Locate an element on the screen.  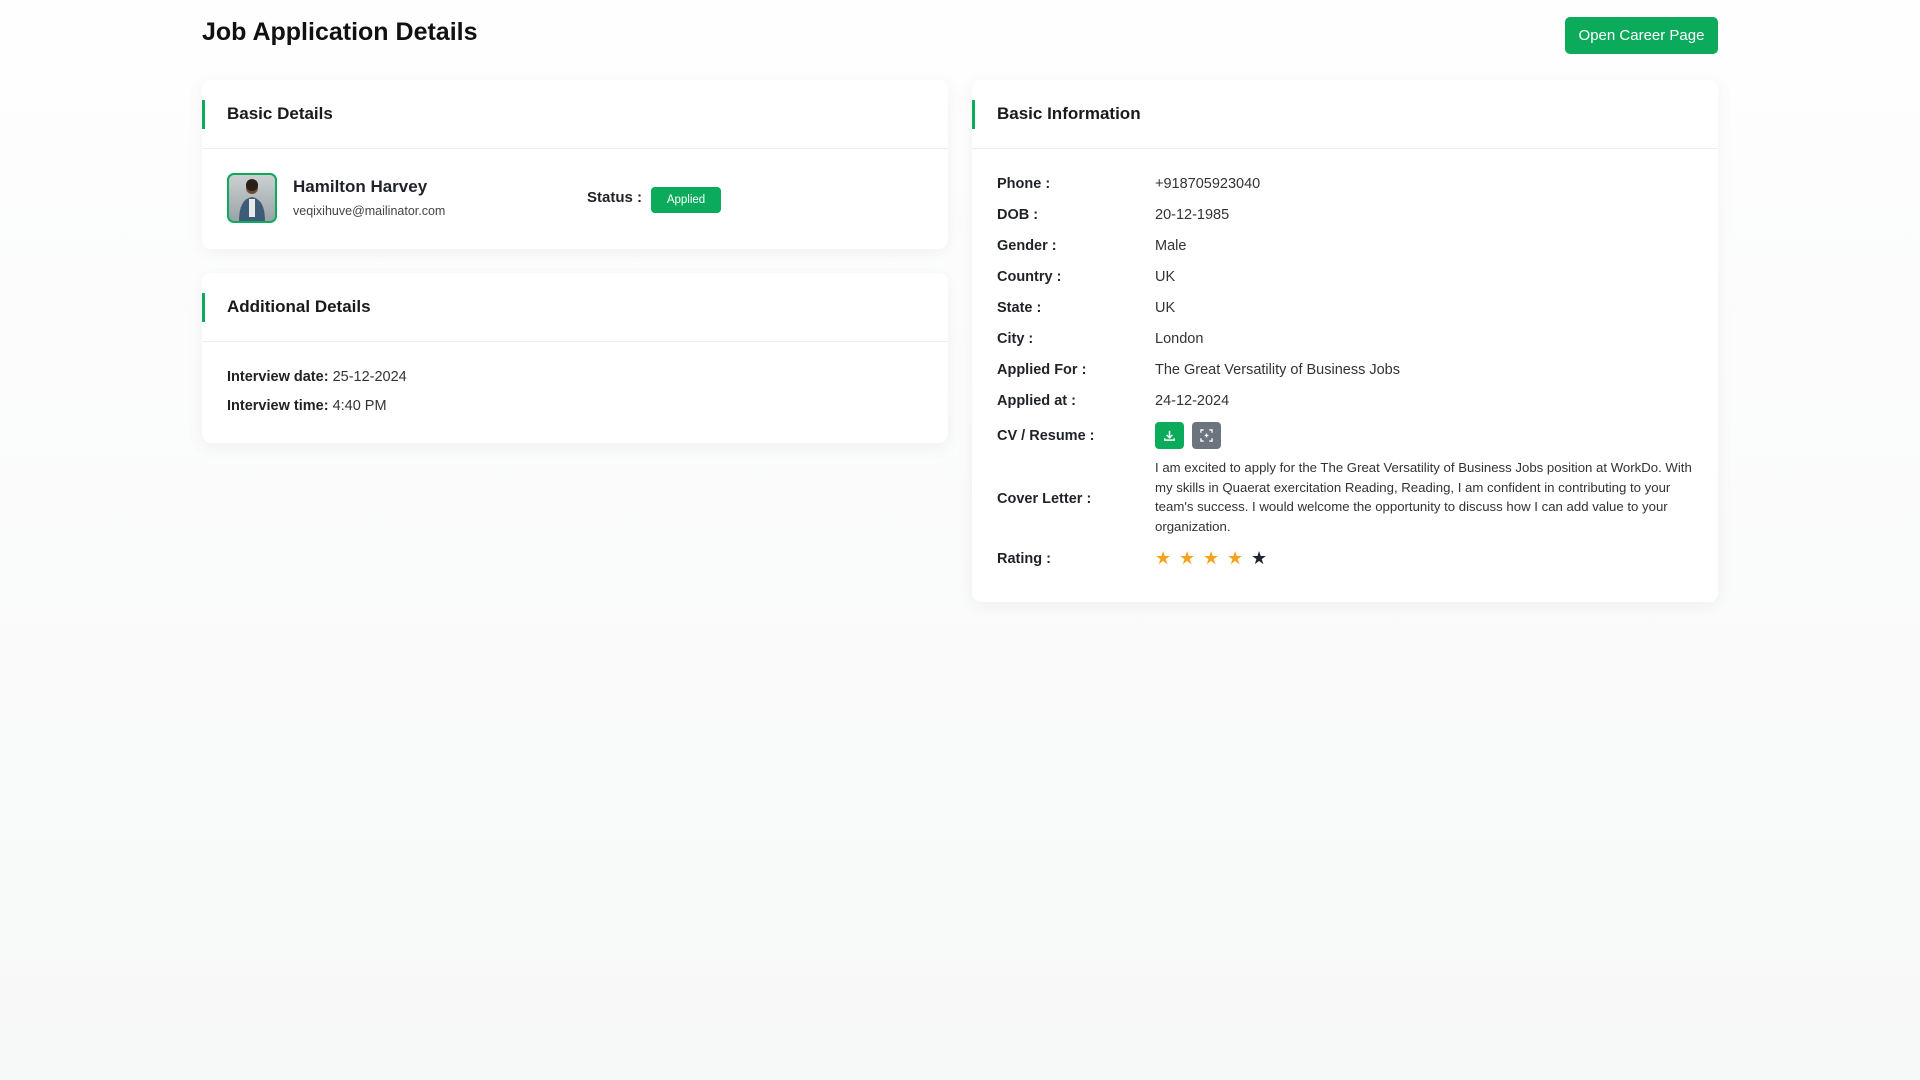
info-value: 20-12-1985 is located at coordinates (1192, 215).